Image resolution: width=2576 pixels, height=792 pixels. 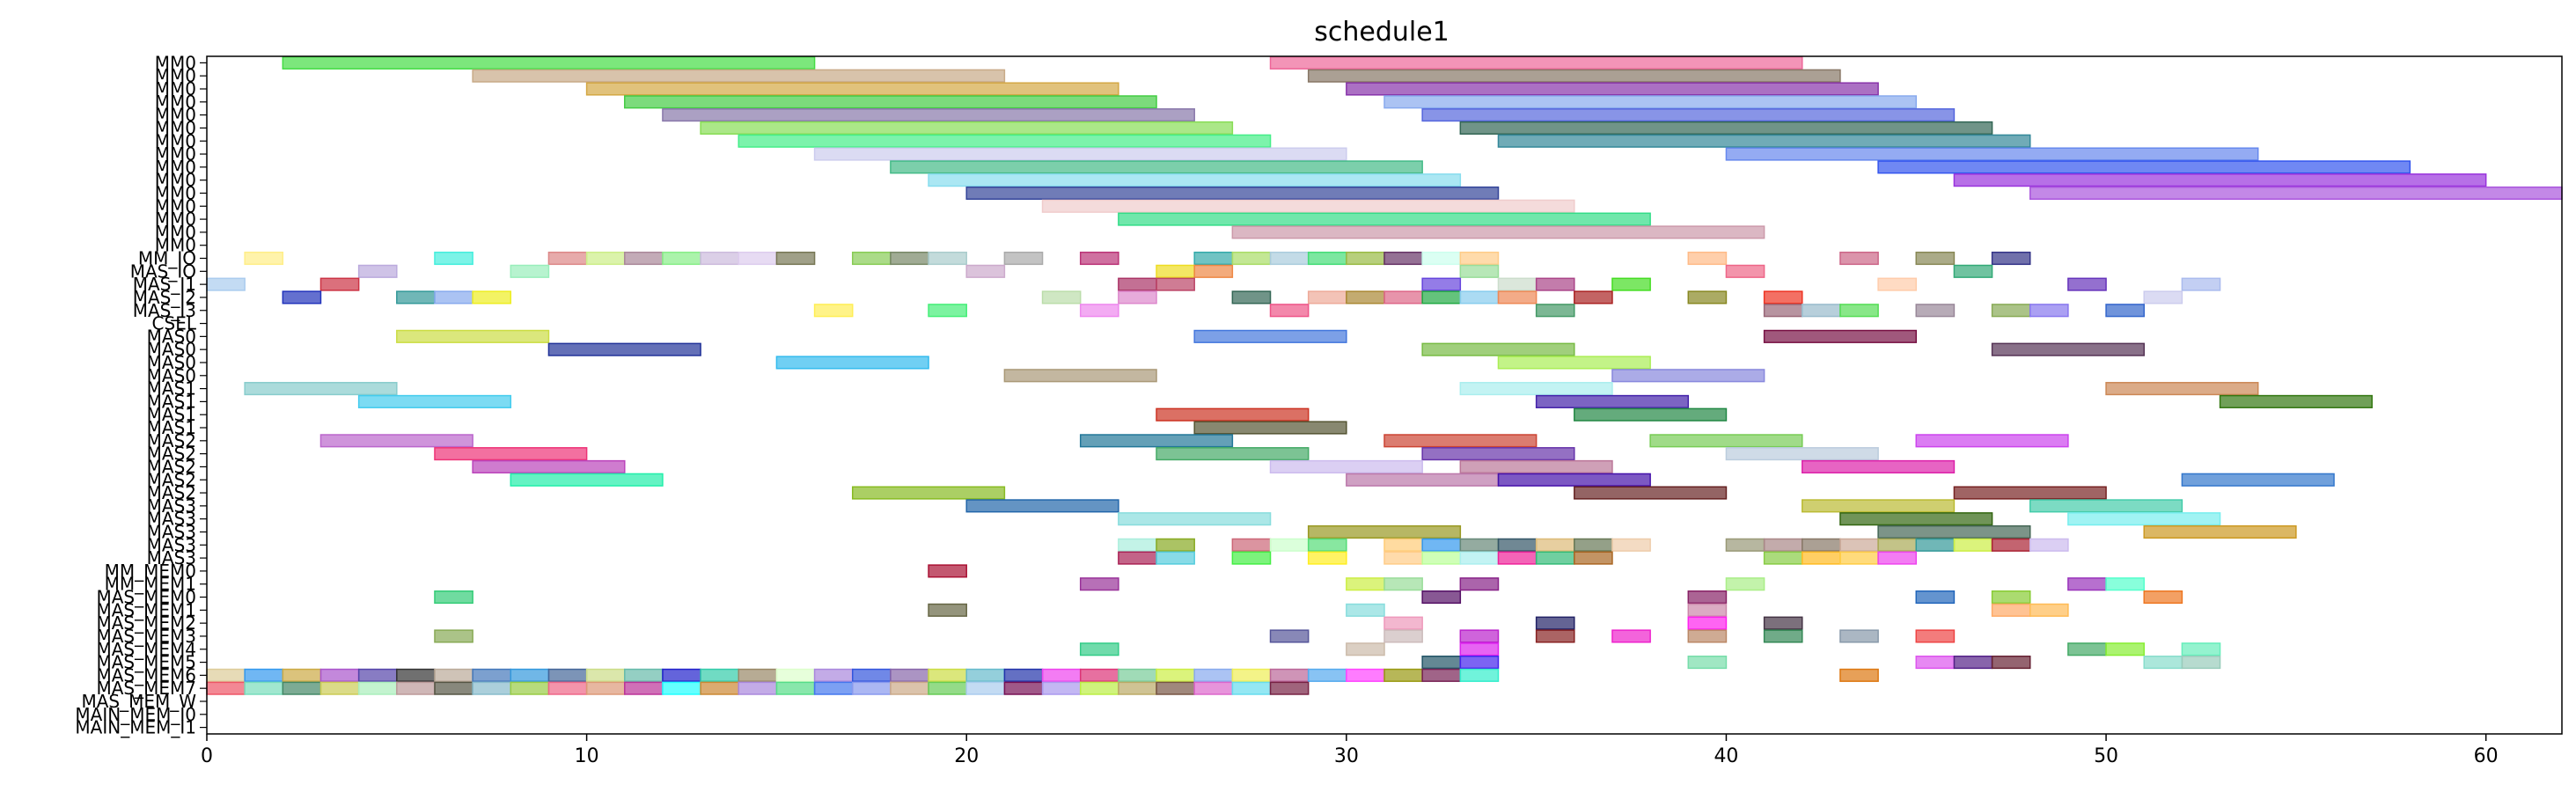 What do you see at coordinates (171, 349) in the screenshot?
I see `y-tick-label: MAS0` at bounding box center [171, 349].